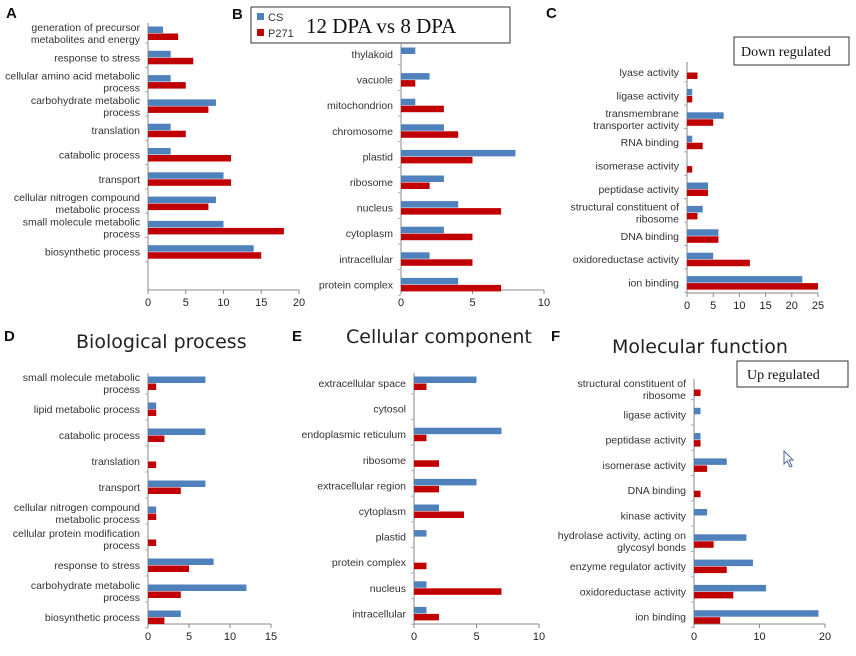 This screenshot has height=656, width=856. I want to click on category-label: RNA binding, so click(650, 143).